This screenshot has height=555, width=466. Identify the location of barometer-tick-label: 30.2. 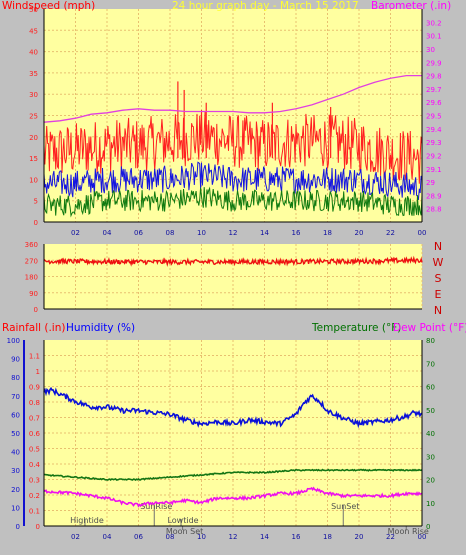
(434, 23).